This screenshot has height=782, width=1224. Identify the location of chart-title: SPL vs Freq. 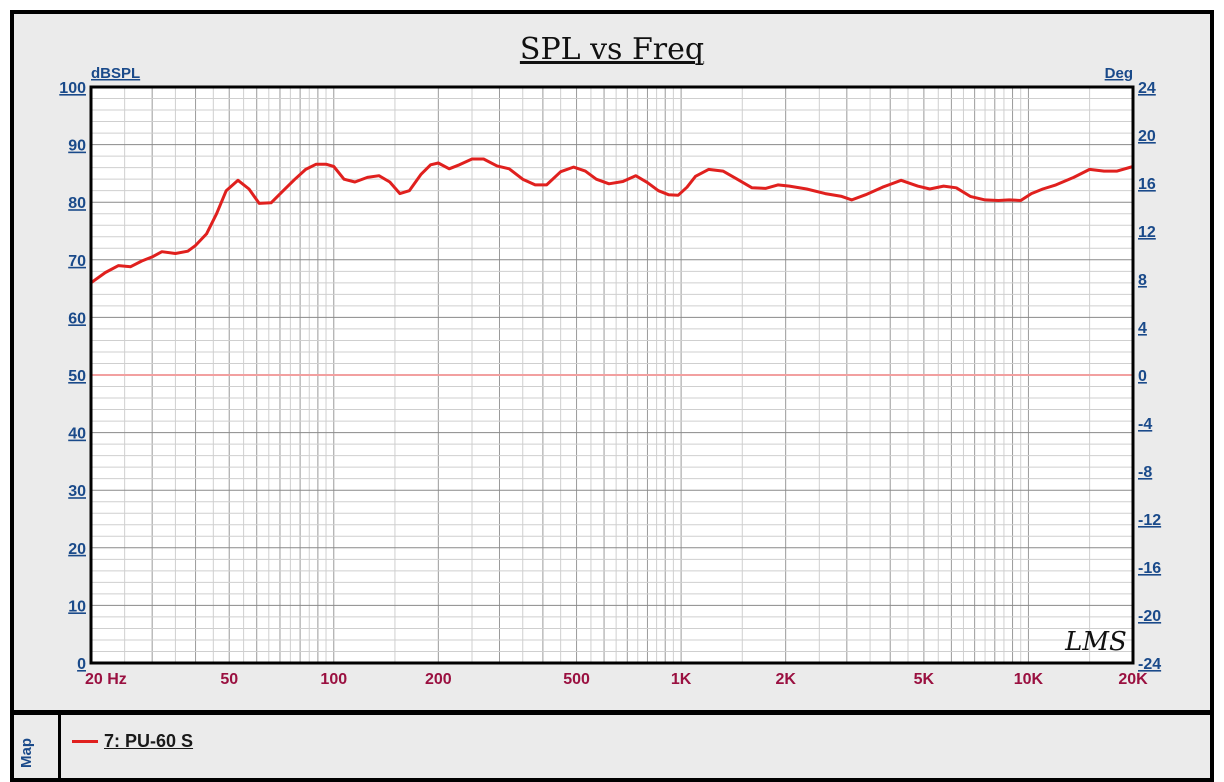
(612, 49).